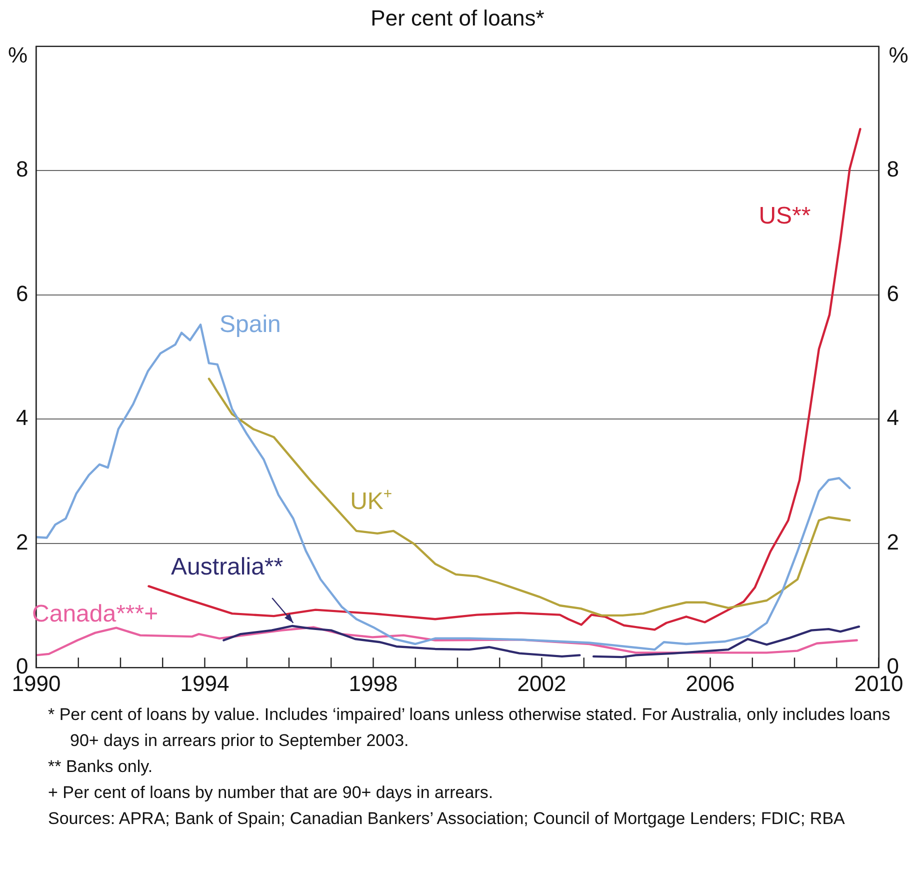 This screenshot has height=882, width=917. I want to click on y2-axis-title: %, so click(898, 55).